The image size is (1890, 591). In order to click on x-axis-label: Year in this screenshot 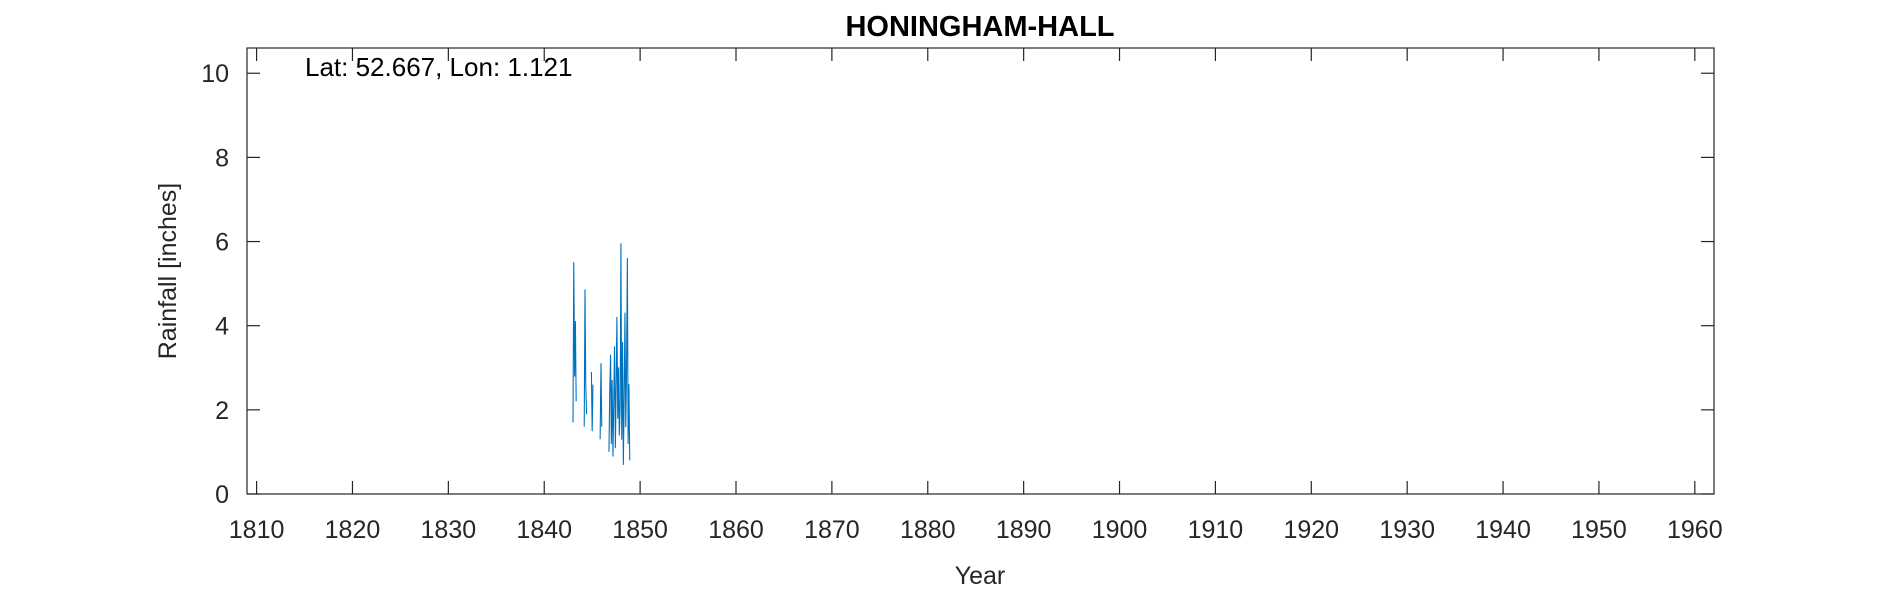, I will do `click(980, 576)`.